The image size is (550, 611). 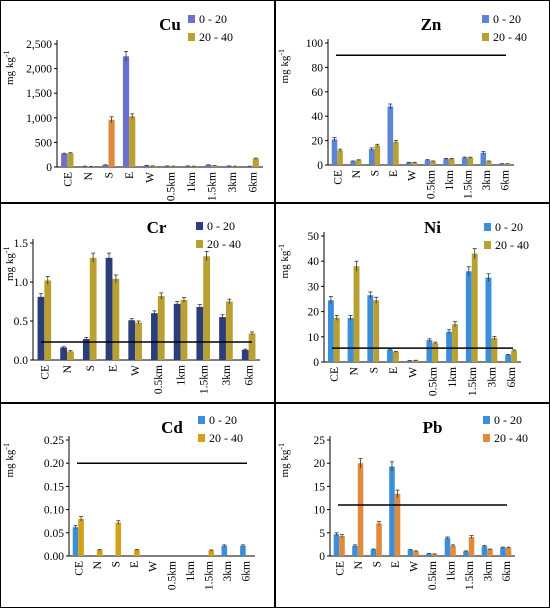 I want to click on bar-zn-s1-3km, so click(x=483, y=158).